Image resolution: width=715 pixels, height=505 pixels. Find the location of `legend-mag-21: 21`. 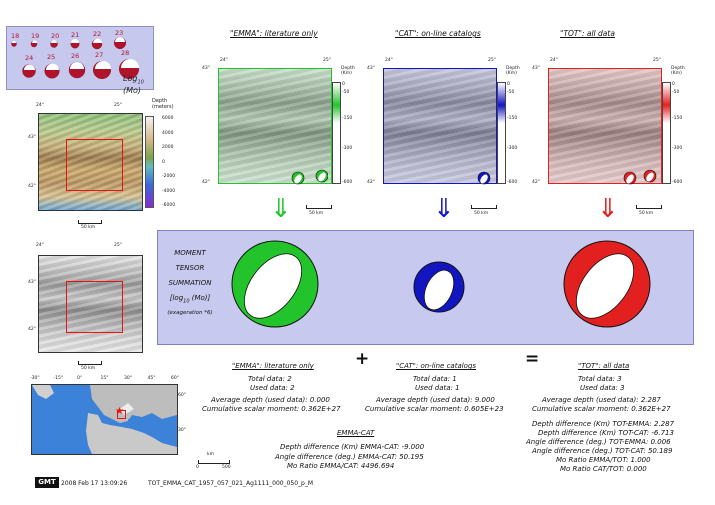

legend-mag-21: 21 is located at coordinates (75, 35).